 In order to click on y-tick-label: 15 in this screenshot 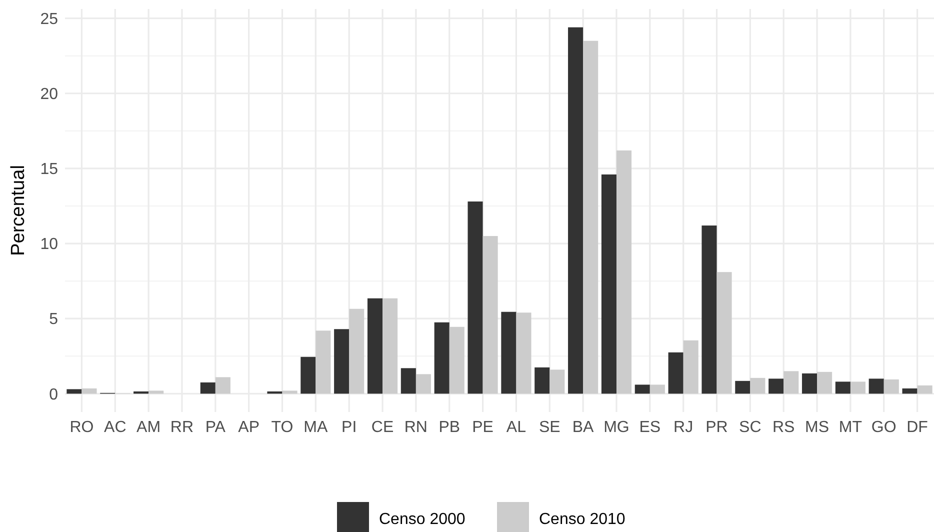, I will do `click(49, 169)`.